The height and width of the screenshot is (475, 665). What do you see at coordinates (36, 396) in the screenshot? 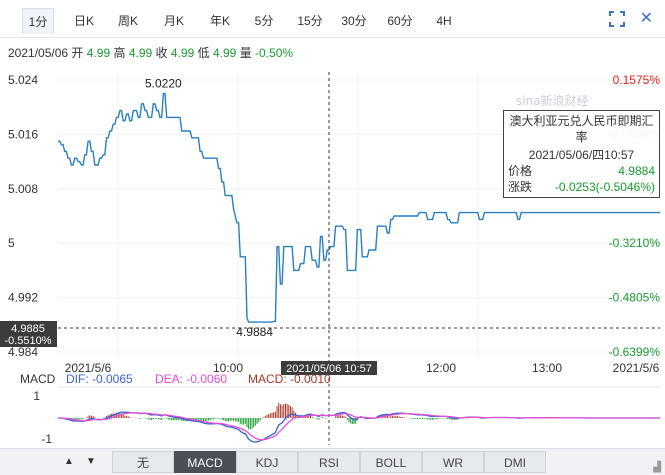
I see `macd-ytick-top: 1` at bounding box center [36, 396].